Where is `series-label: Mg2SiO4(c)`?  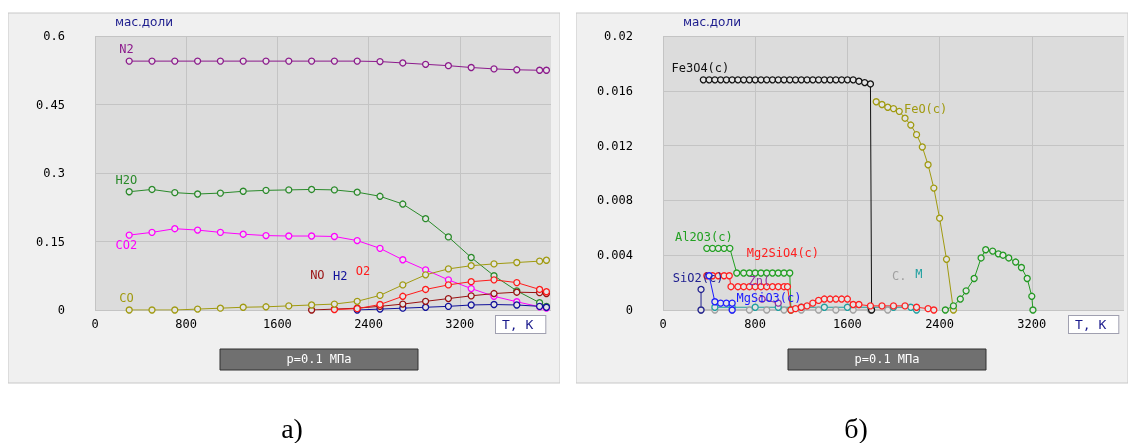
series-label: Mg2SiO4(c) is located at coordinates (783, 253).